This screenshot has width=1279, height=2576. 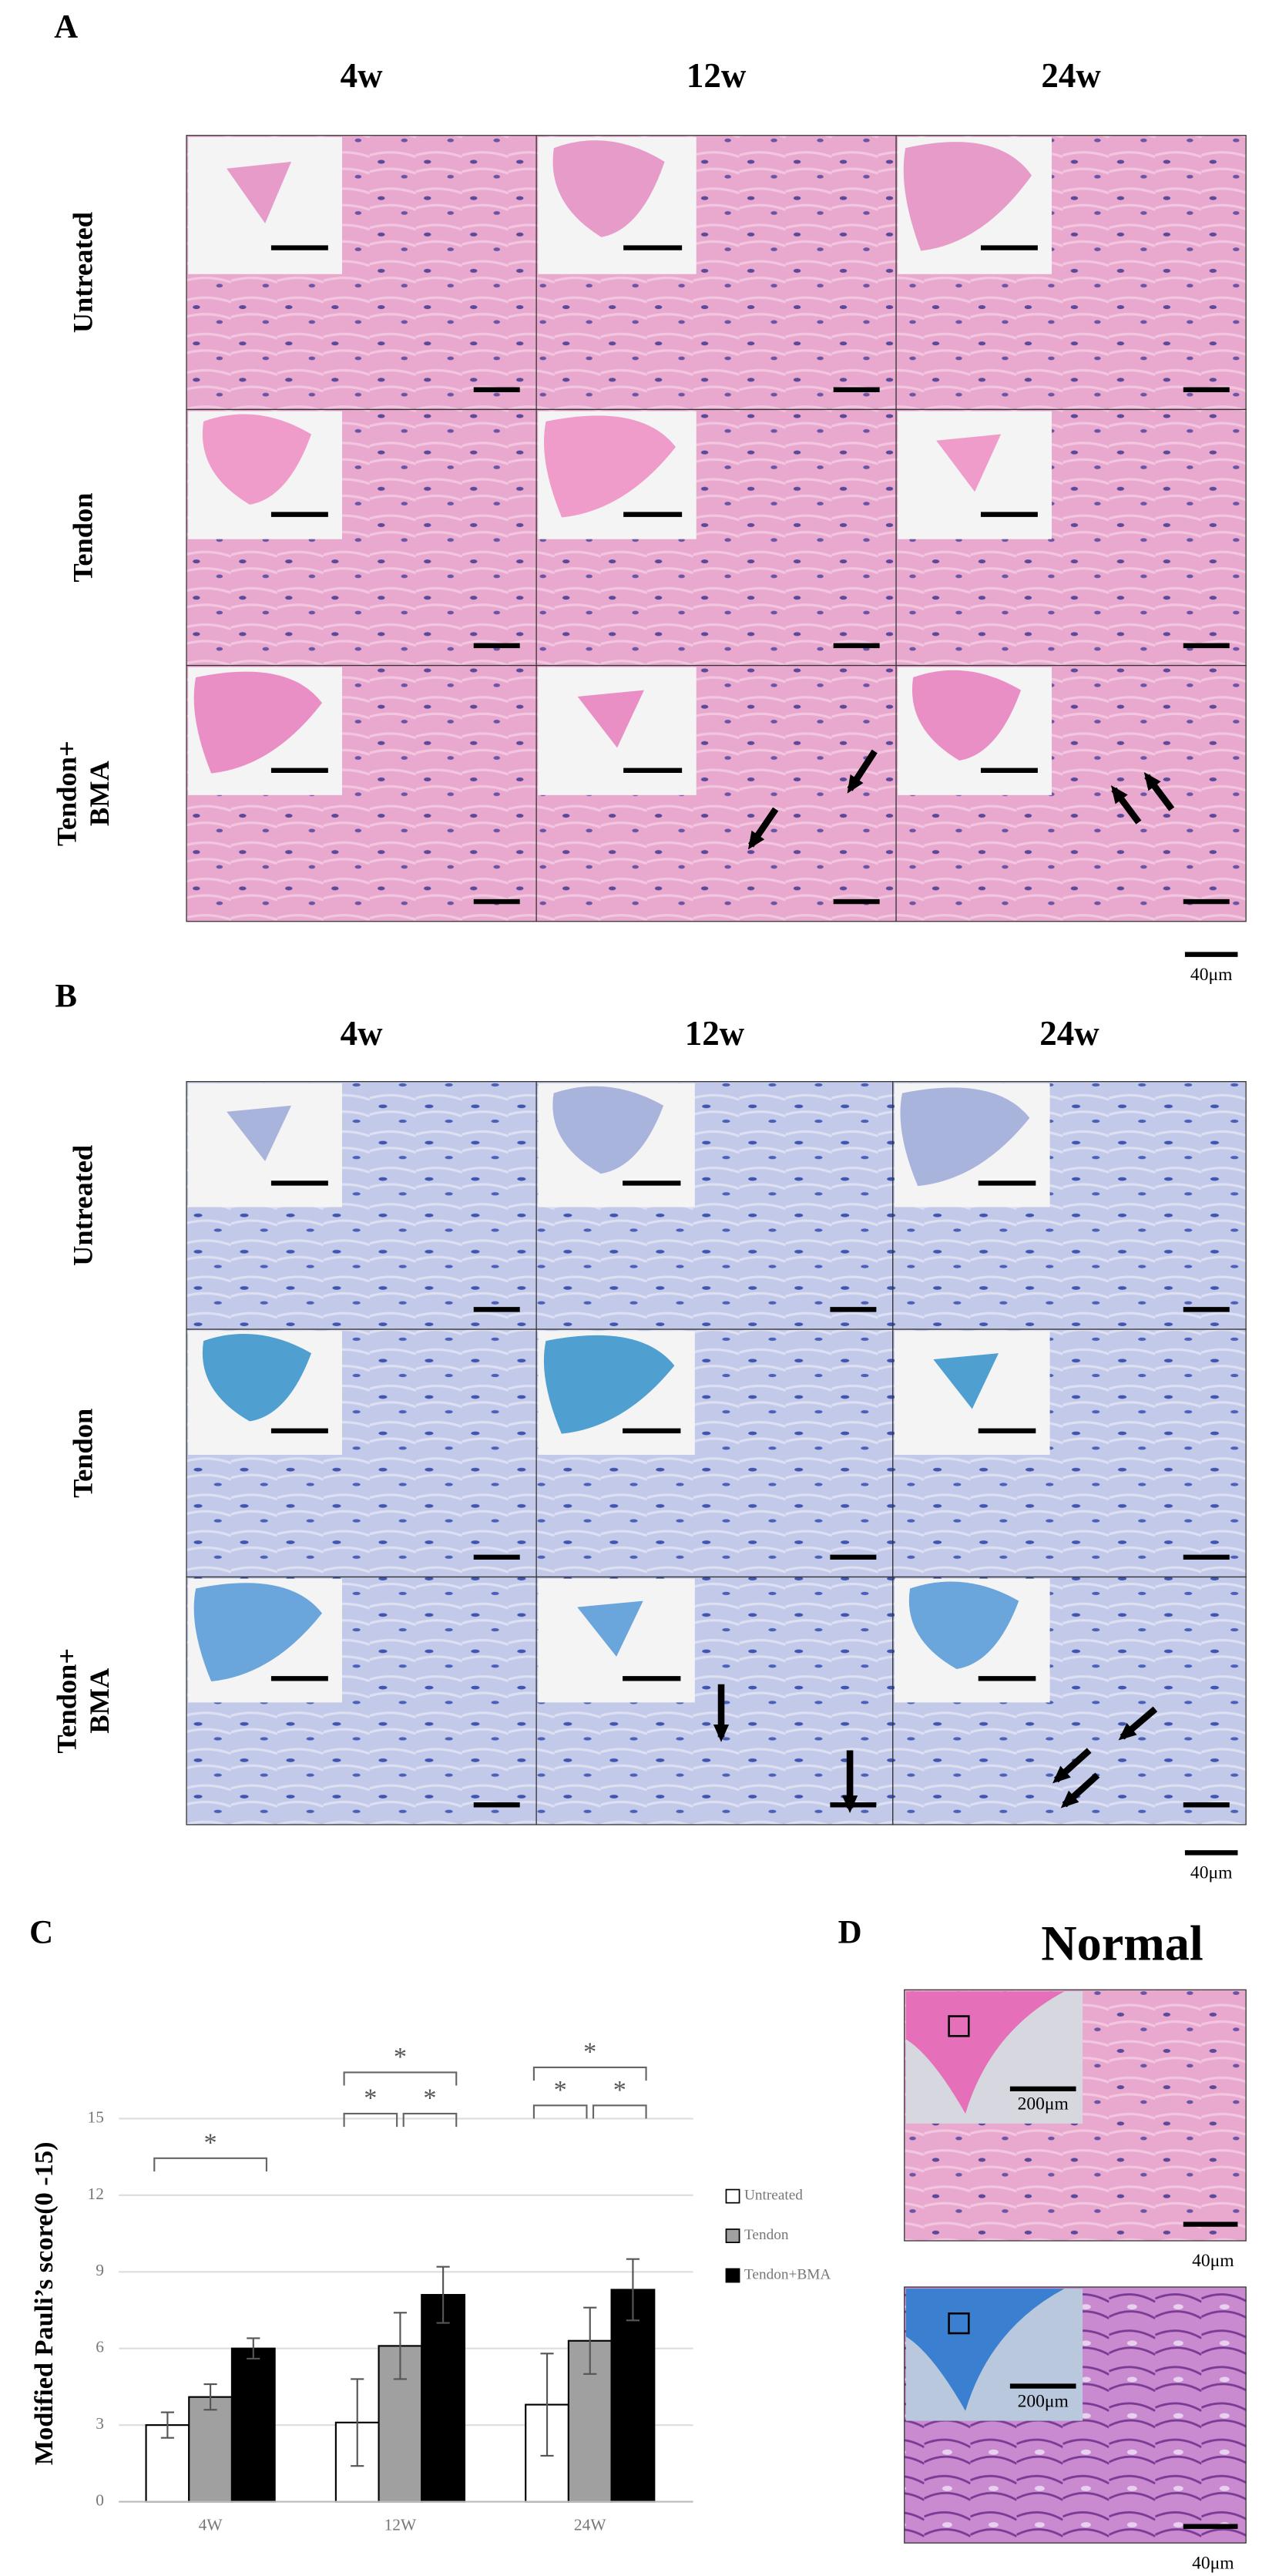 What do you see at coordinates (96, 2116) in the screenshot?
I see `y-tick-label: 15` at bounding box center [96, 2116].